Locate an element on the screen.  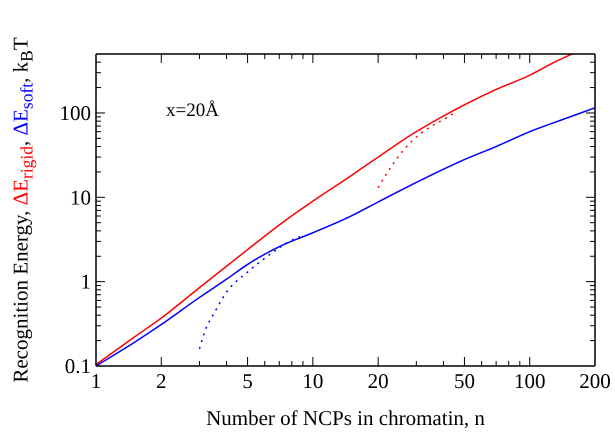
y-tick-label: 0.1 is located at coordinates (77, 366).